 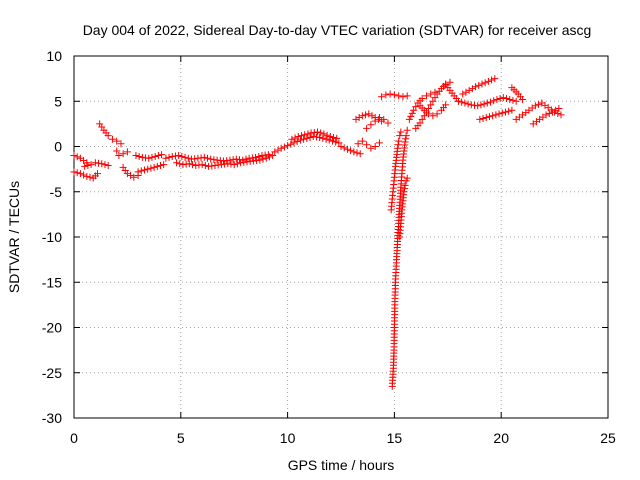 I want to click on x-tick-label: 5, so click(x=181, y=438).